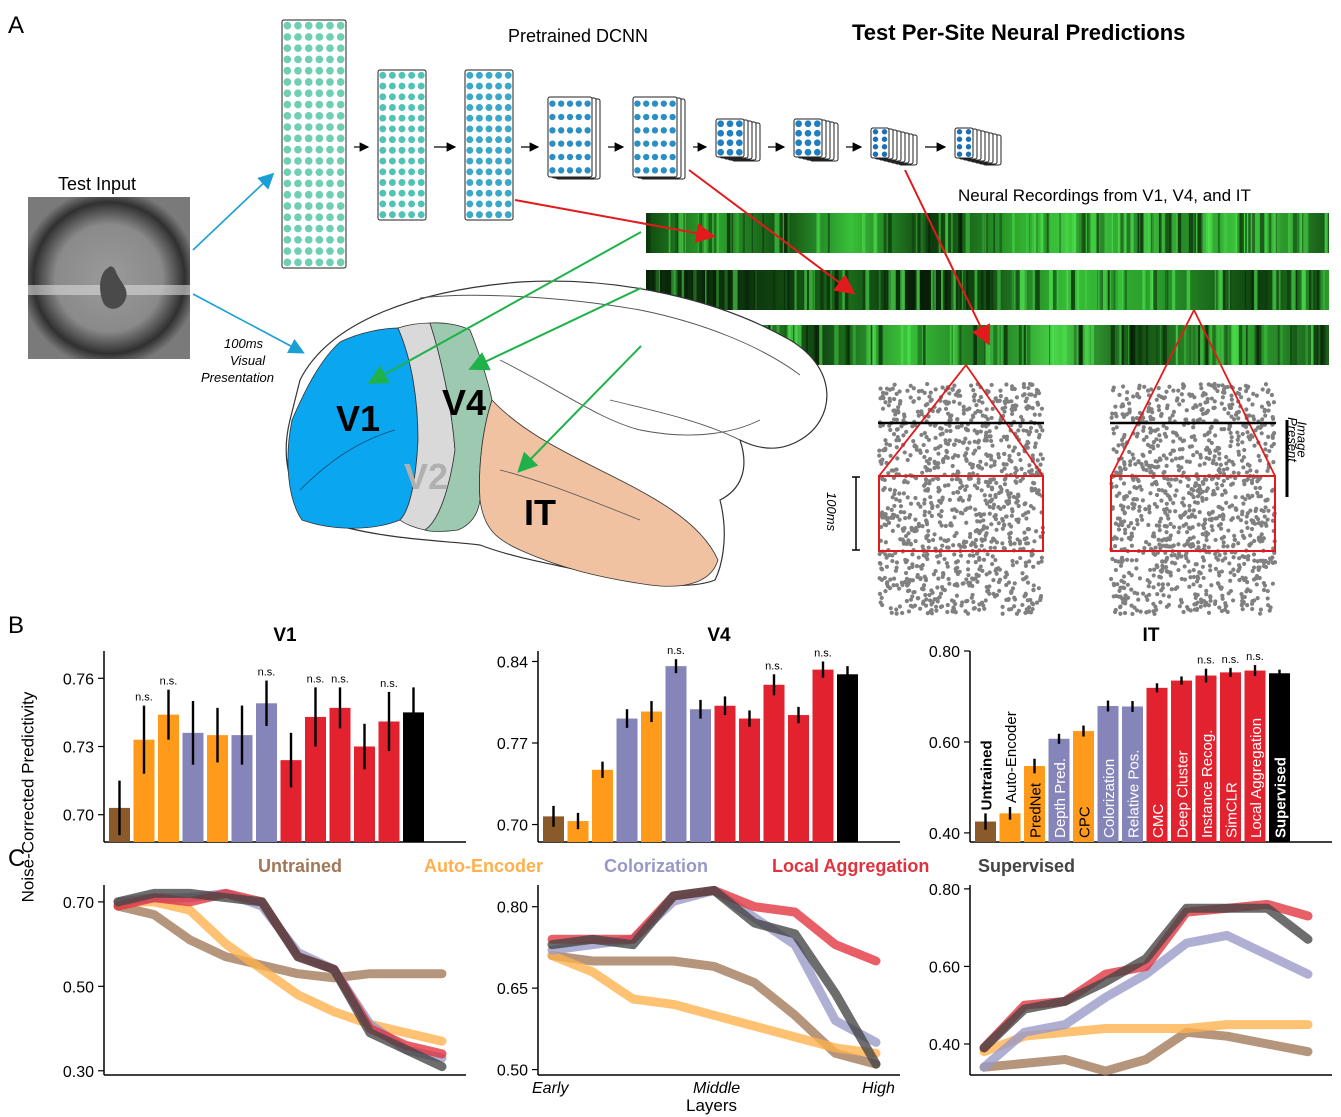  Describe the element at coordinates (1146, 1001) in the screenshot. I see `series-line-colorization` at that location.